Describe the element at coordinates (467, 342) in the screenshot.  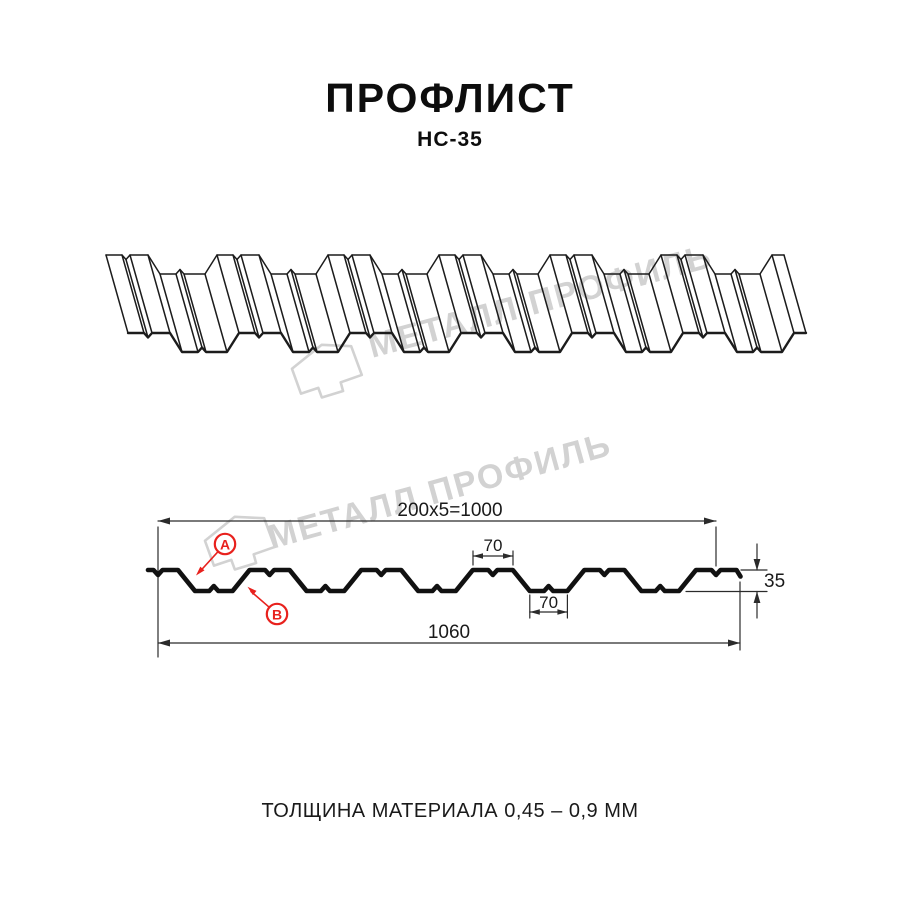
I see `sheet-3d-front-edge` at that location.